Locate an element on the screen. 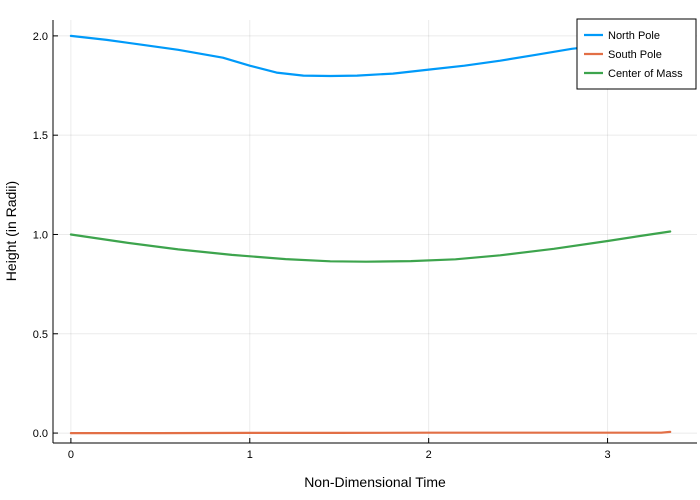 The width and height of the screenshot is (700, 500). y-tick-label: 0.5 is located at coordinates (40, 335).